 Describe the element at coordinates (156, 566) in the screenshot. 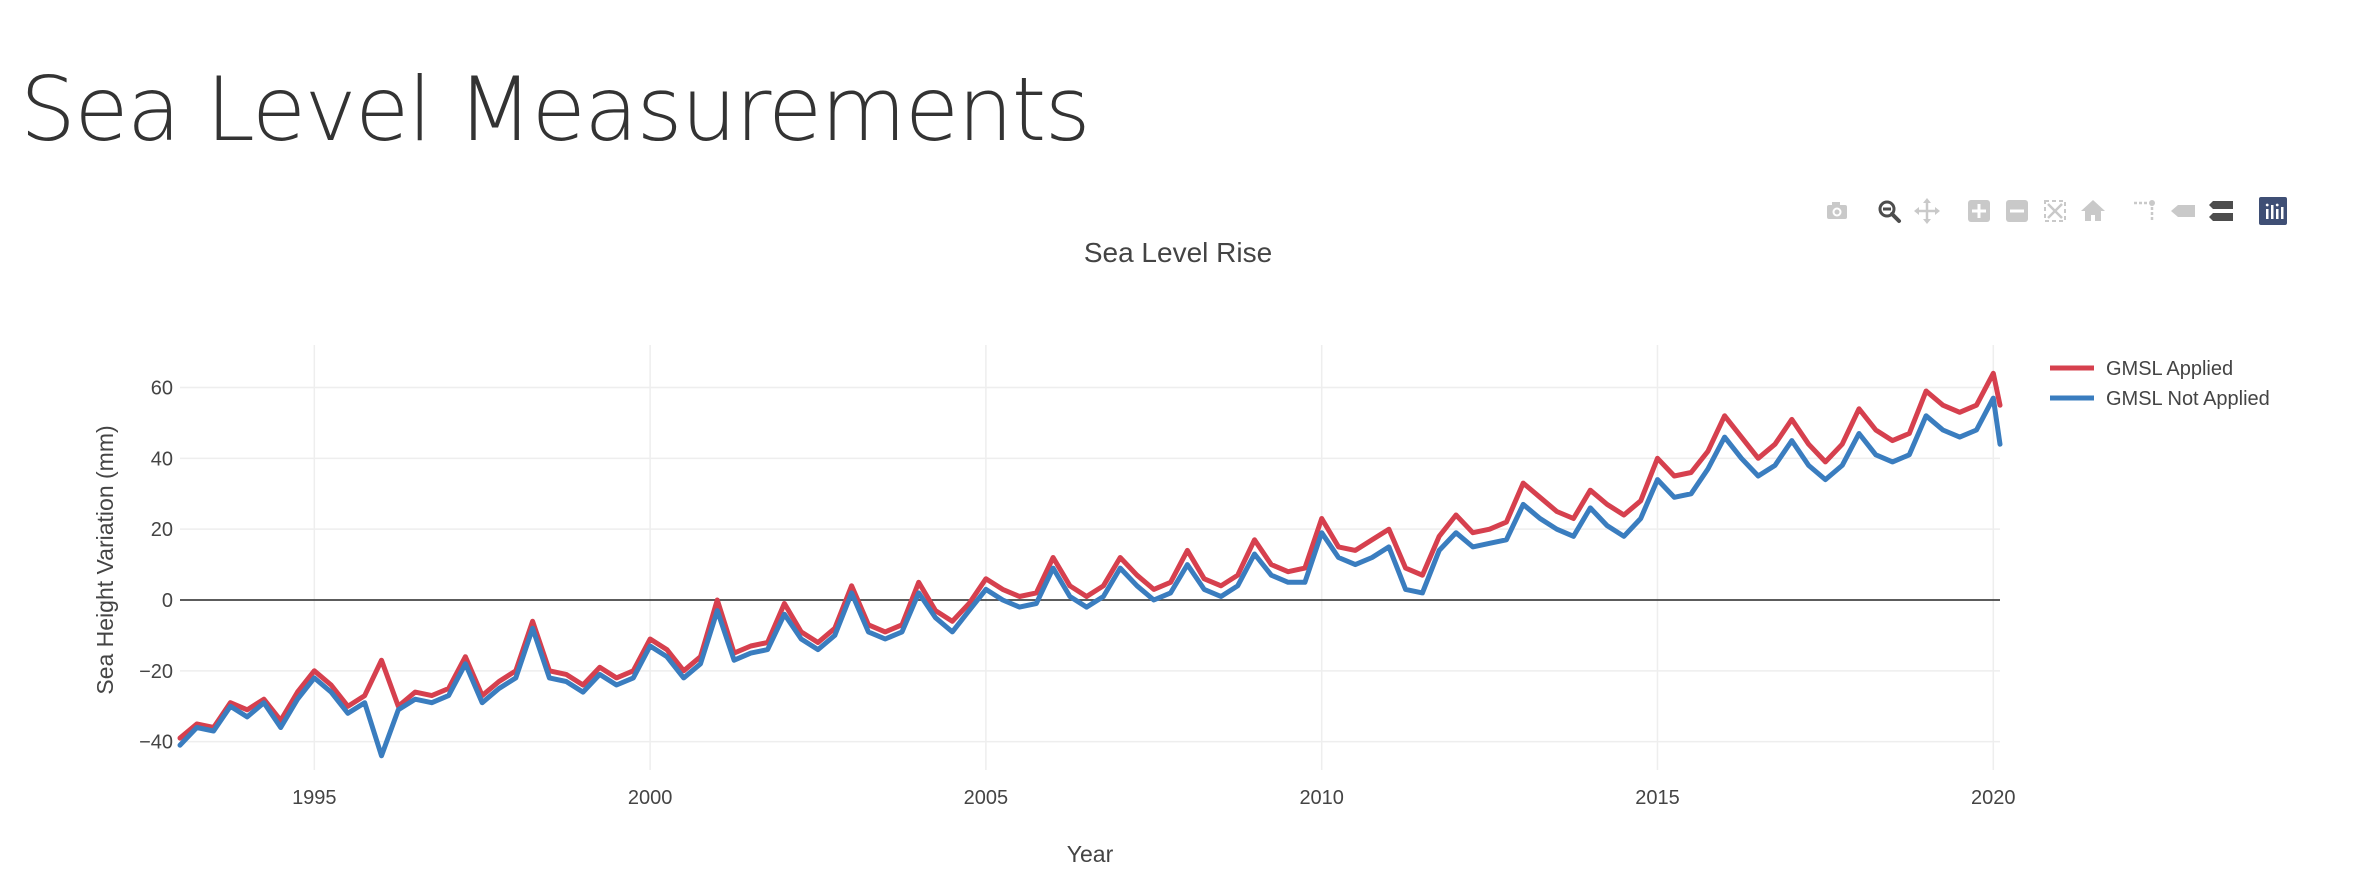

I see `y-axis-ticks: −40 −20 0 20 40 60` at that location.